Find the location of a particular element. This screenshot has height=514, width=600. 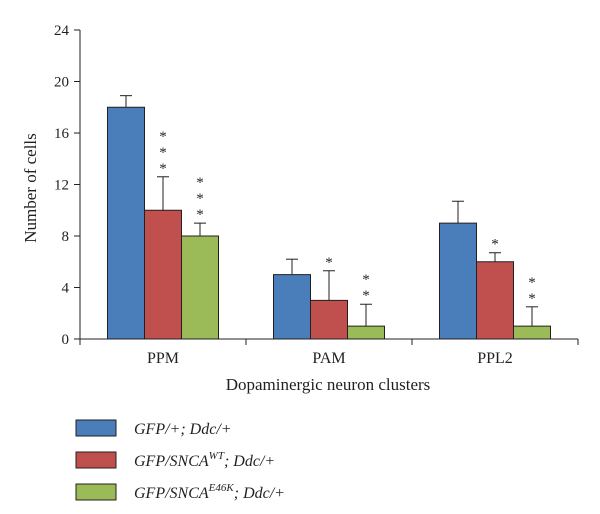

y-tick-label: 24 is located at coordinates (62, 31).